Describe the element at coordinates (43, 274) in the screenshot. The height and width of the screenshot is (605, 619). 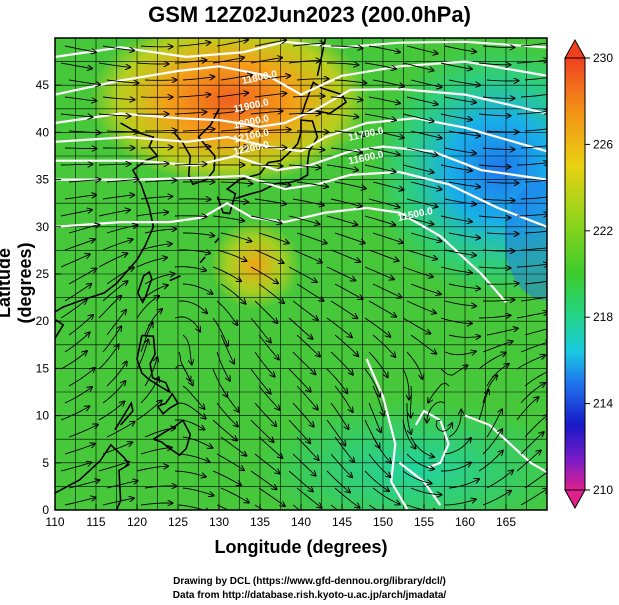
I see `y-tick-label: 25` at that location.